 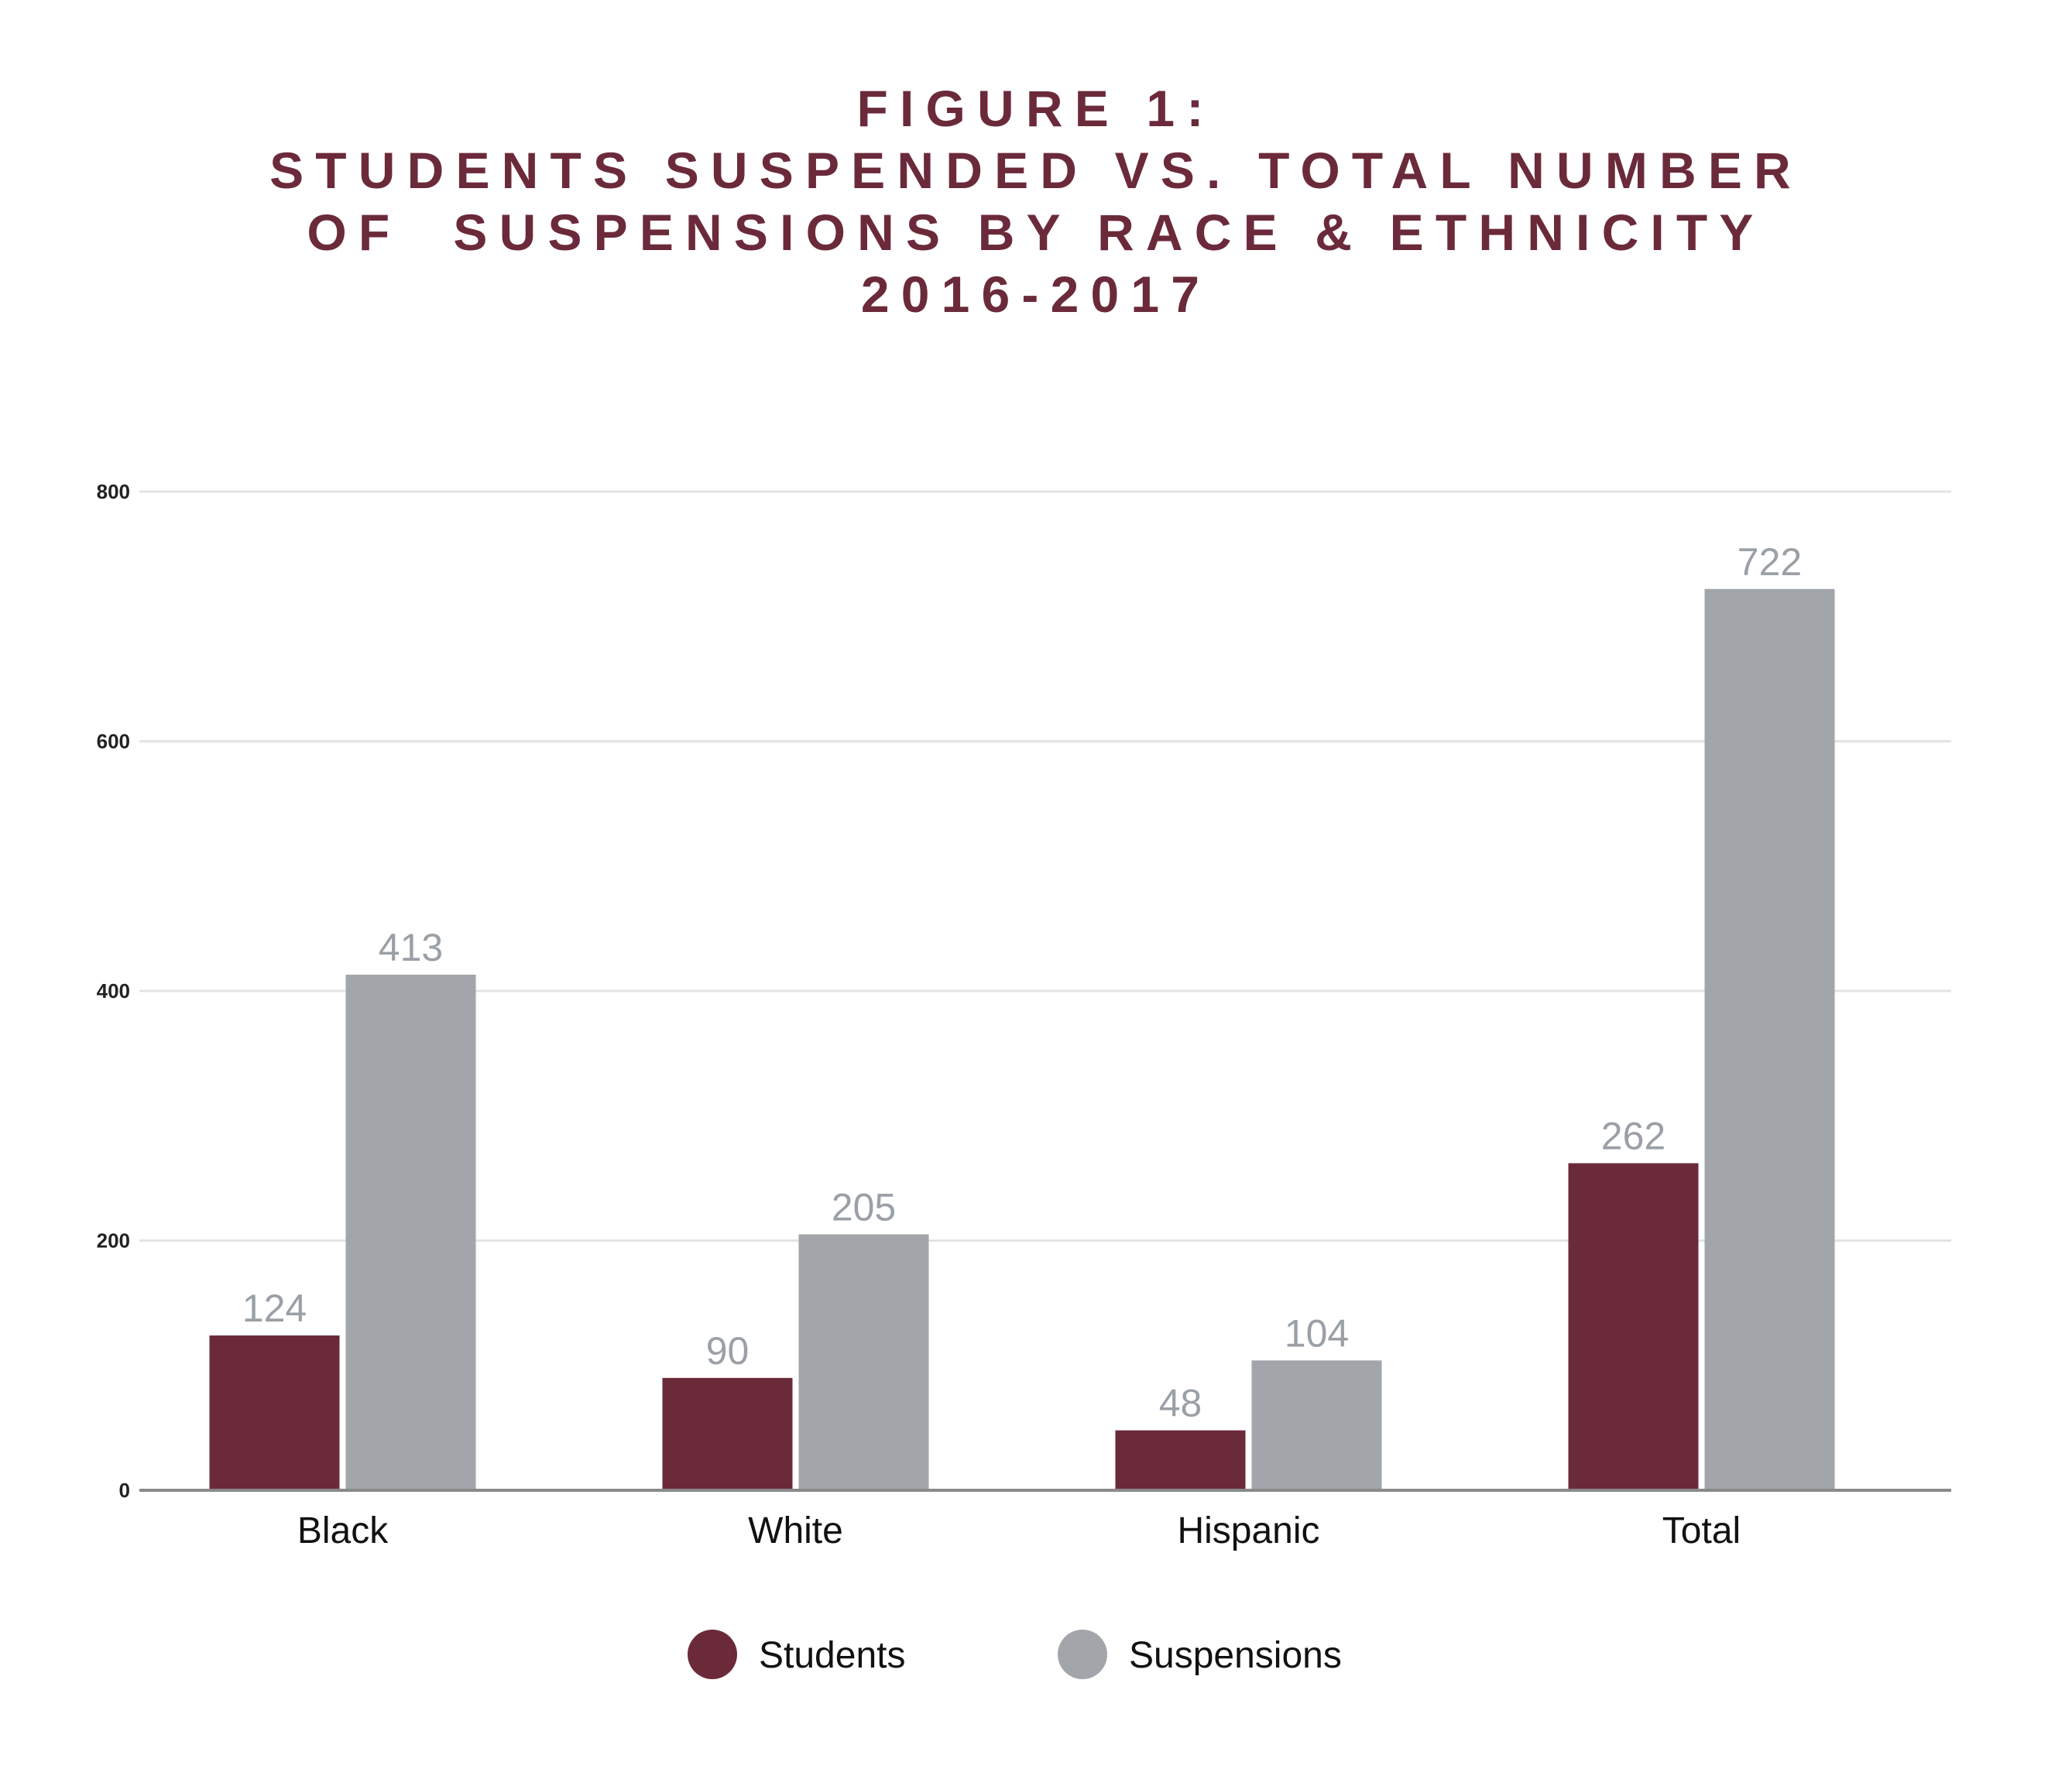 What do you see at coordinates (1316, 1425) in the screenshot?
I see `bar-suspensions-hispanic` at bounding box center [1316, 1425].